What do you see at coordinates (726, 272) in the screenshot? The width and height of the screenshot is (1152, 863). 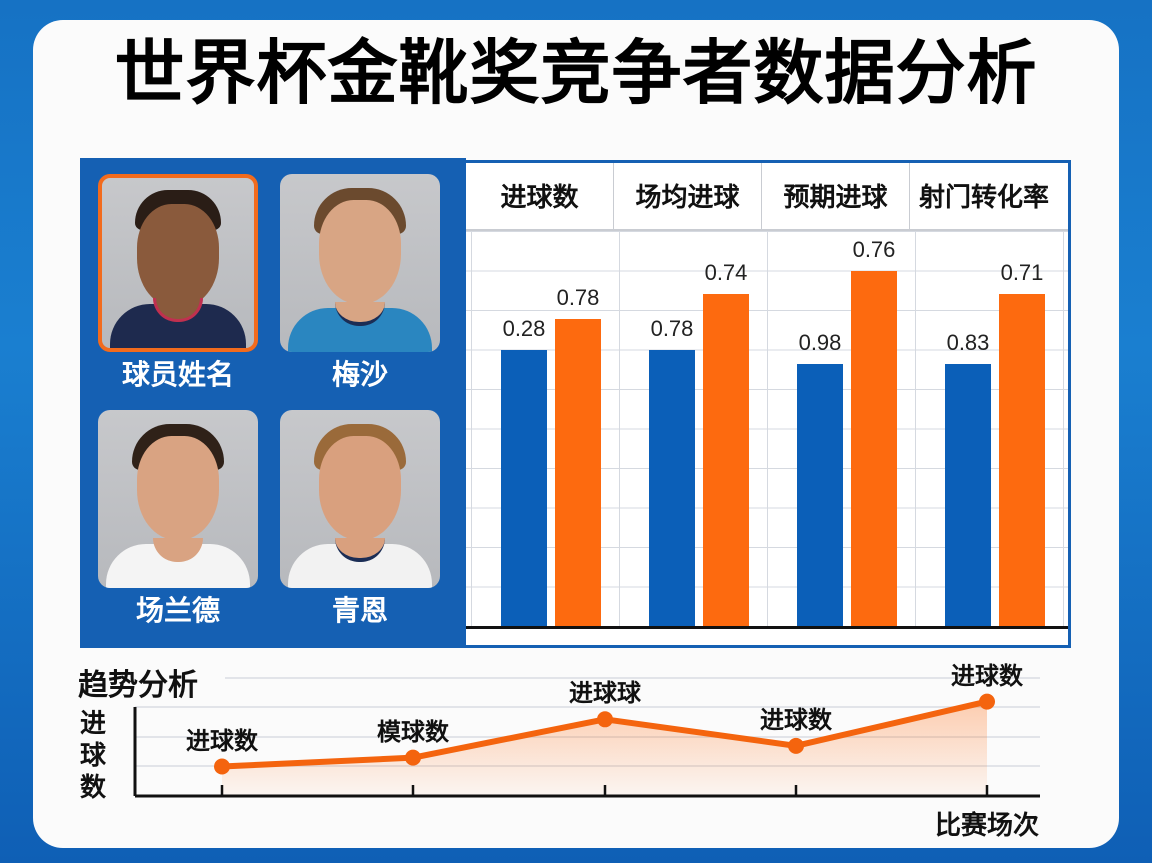 I see `bar-value-label: 0.74` at bounding box center [726, 272].